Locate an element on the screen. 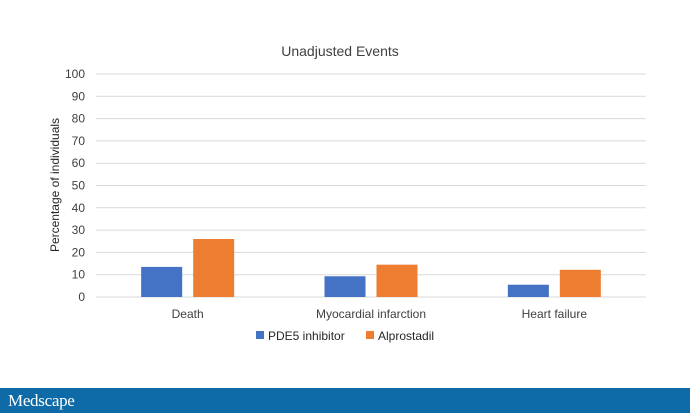 Image resolution: width=690 pixels, height=413 pixels. y-tick-label: 90 is located at coordinates (79, 96).